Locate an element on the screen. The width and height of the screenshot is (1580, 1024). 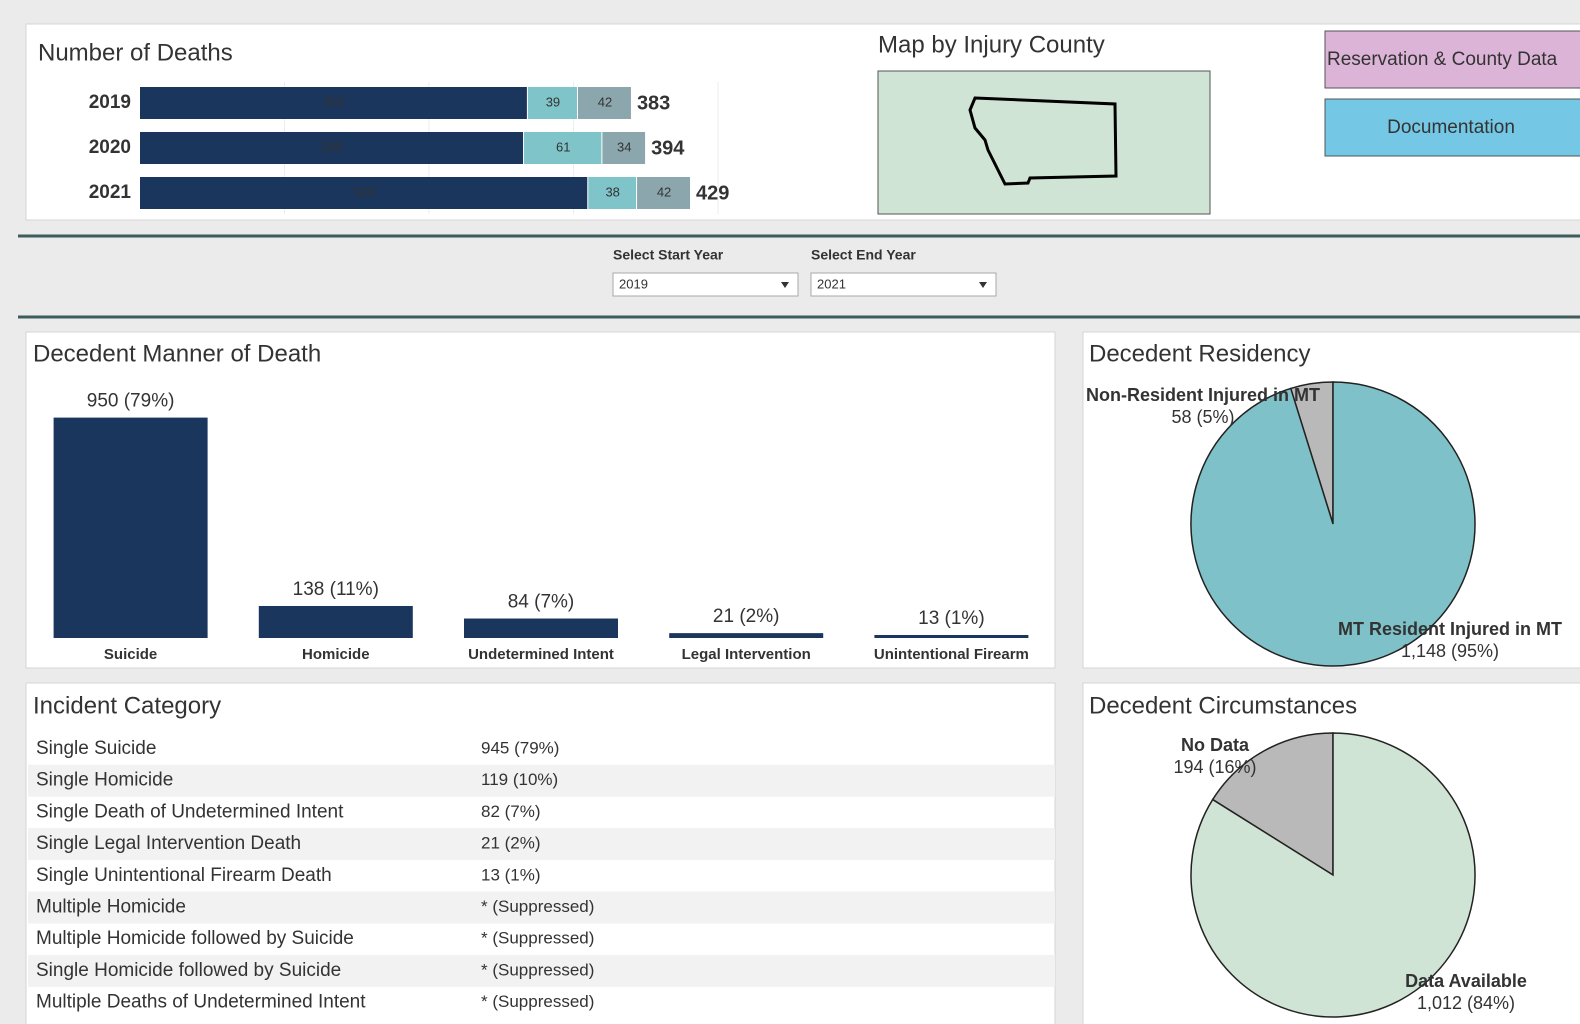
slice-value: 194 (16%) is located at coordinates (1214, 767).